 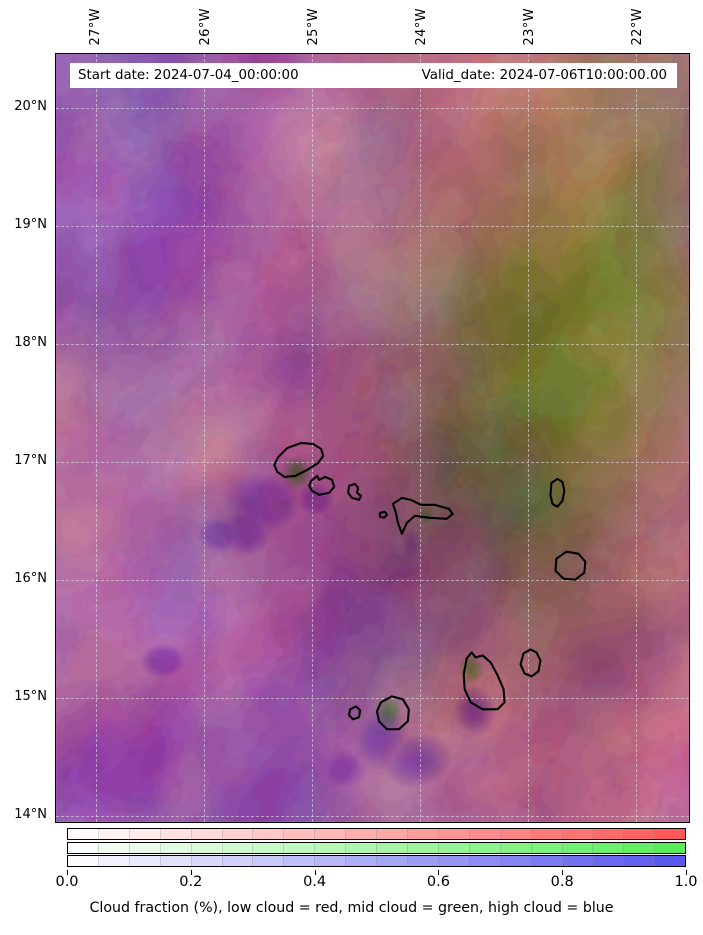 I want to click on x-tick-label: 22°W, so click(x=637, y=27).